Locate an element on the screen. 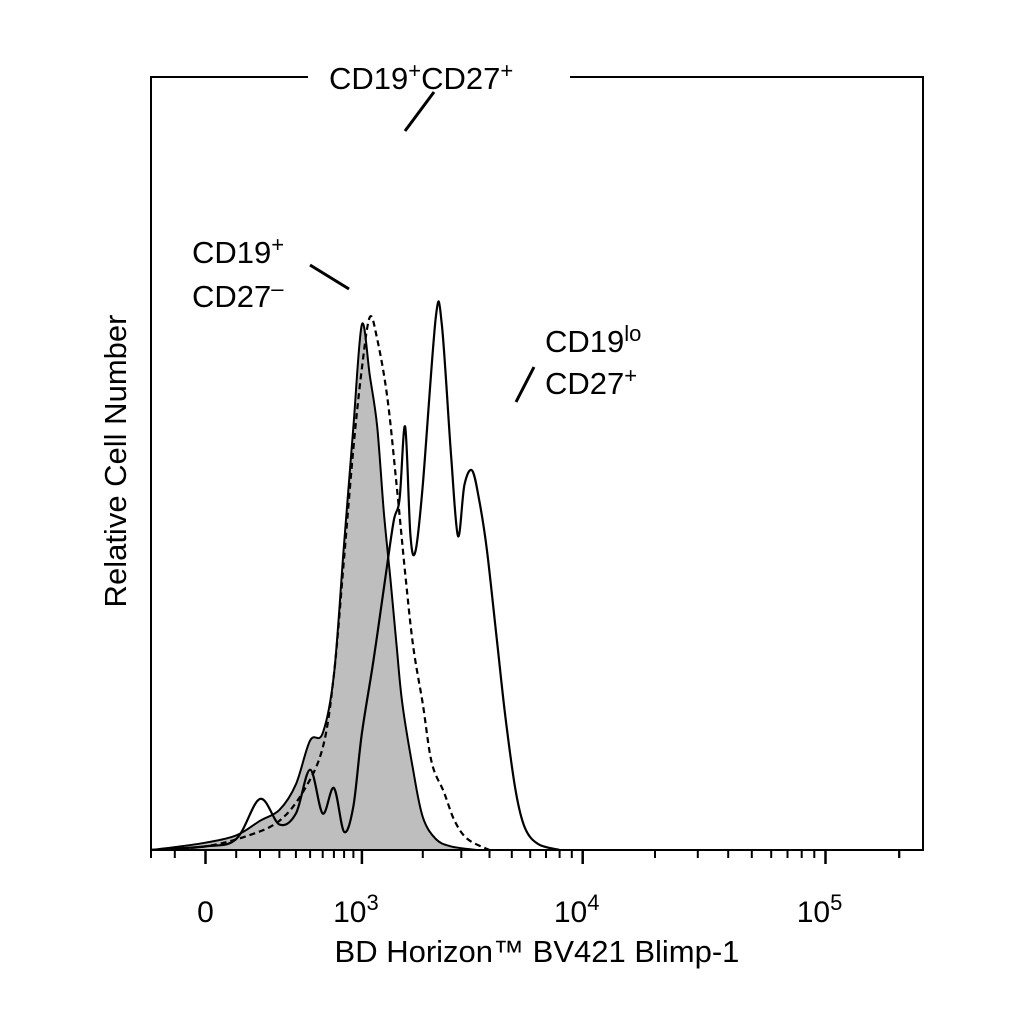  x-tick-label: 10⁵ is located at coordinates (820, 909).